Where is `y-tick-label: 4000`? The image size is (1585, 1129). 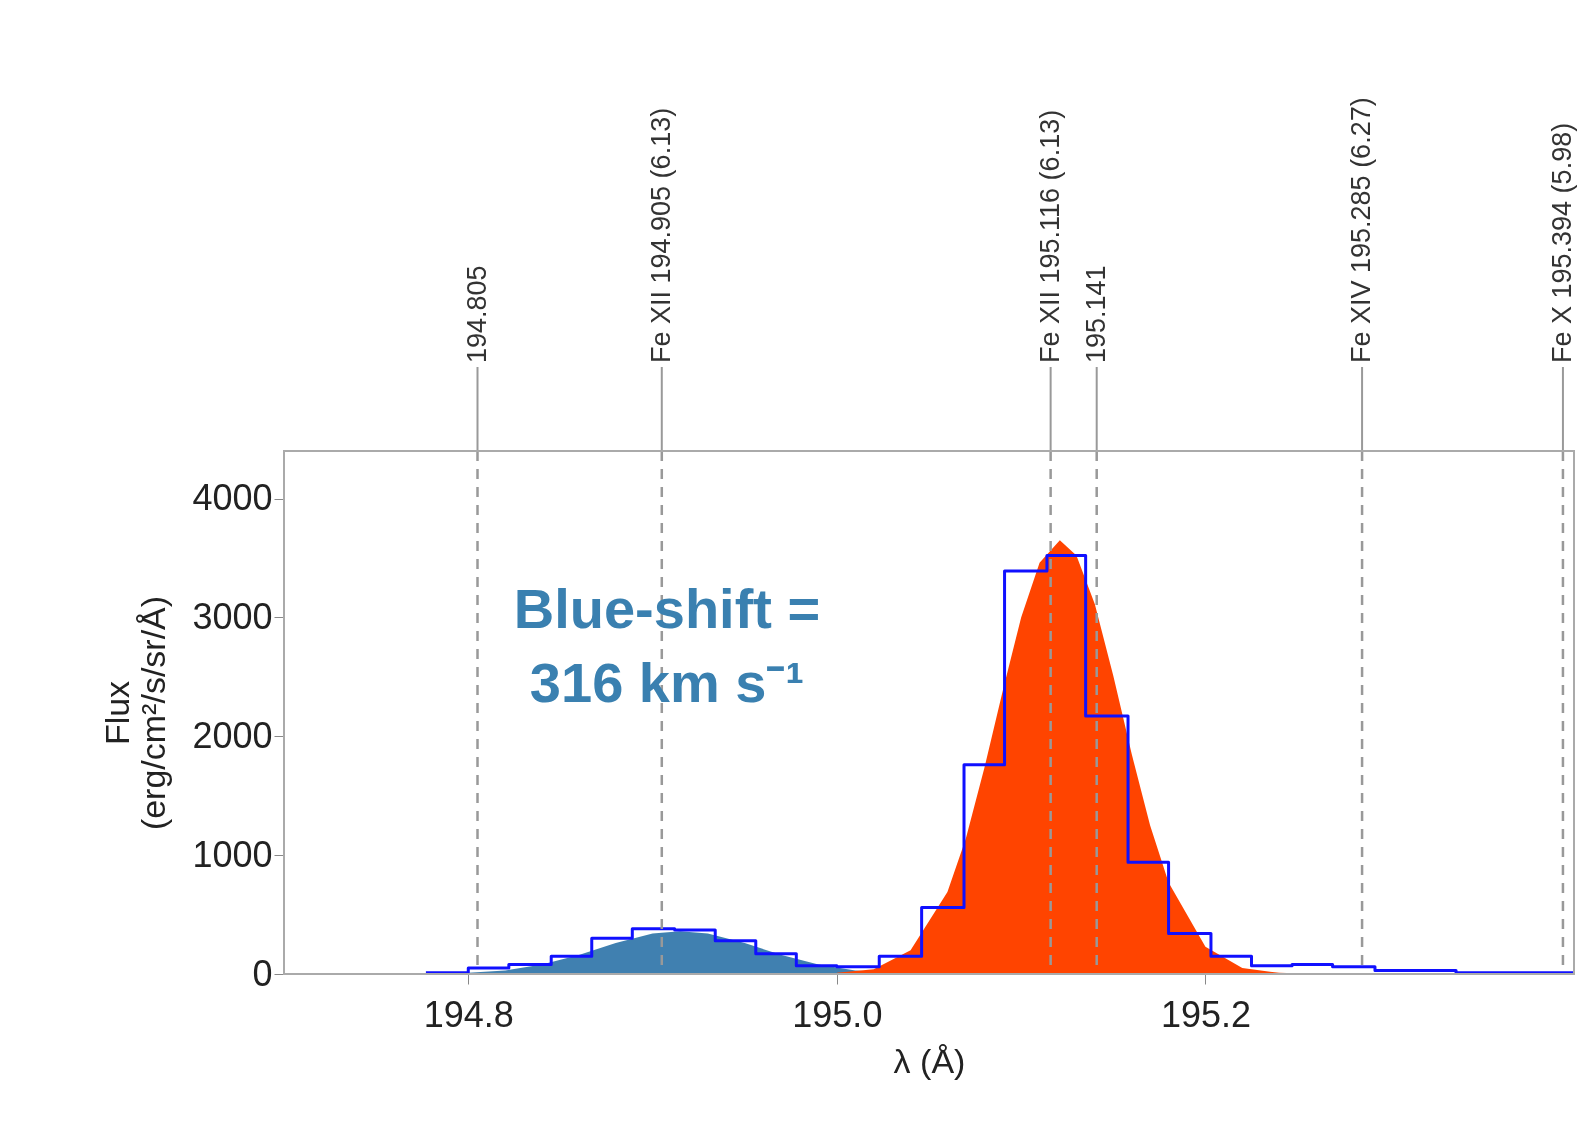
y-tick-label: 4000 is located at coordinates (232, 498).